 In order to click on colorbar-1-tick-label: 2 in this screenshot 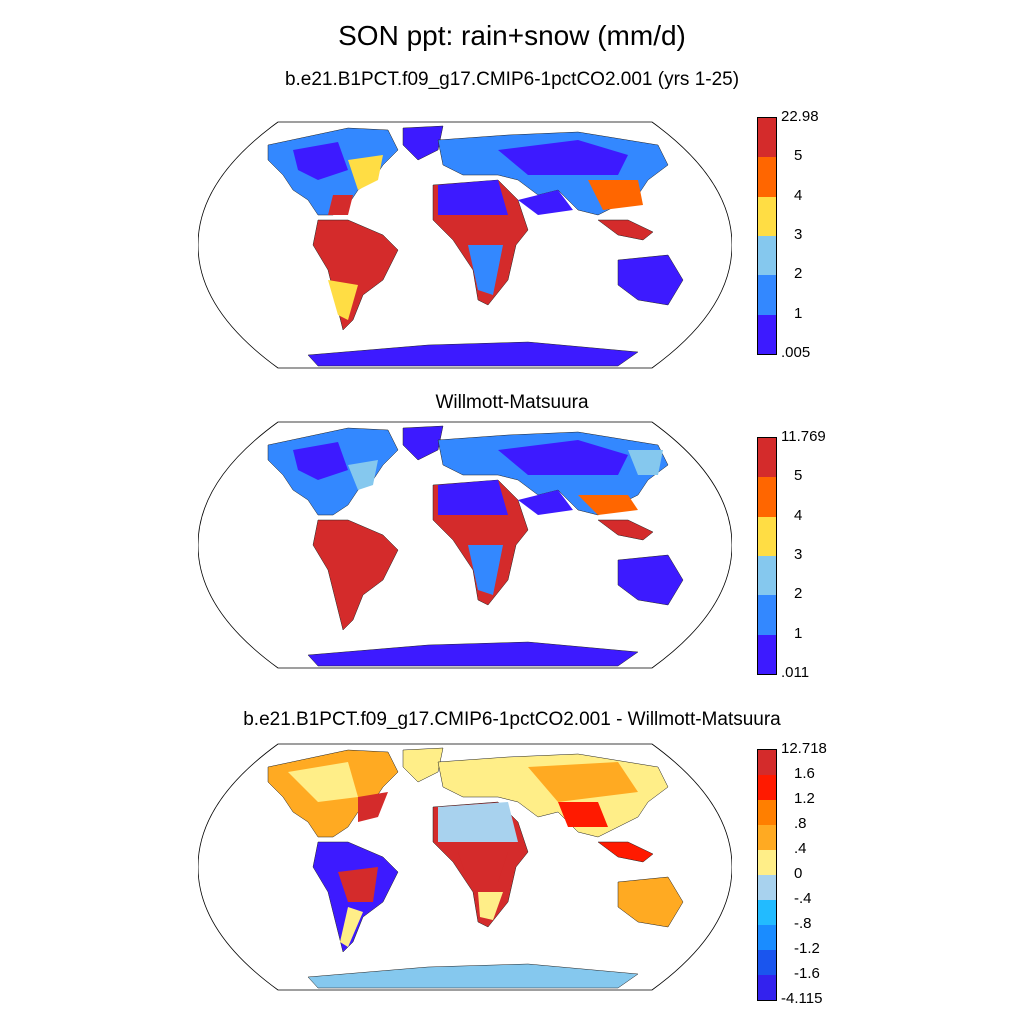, I will do `click(798, 274)`.